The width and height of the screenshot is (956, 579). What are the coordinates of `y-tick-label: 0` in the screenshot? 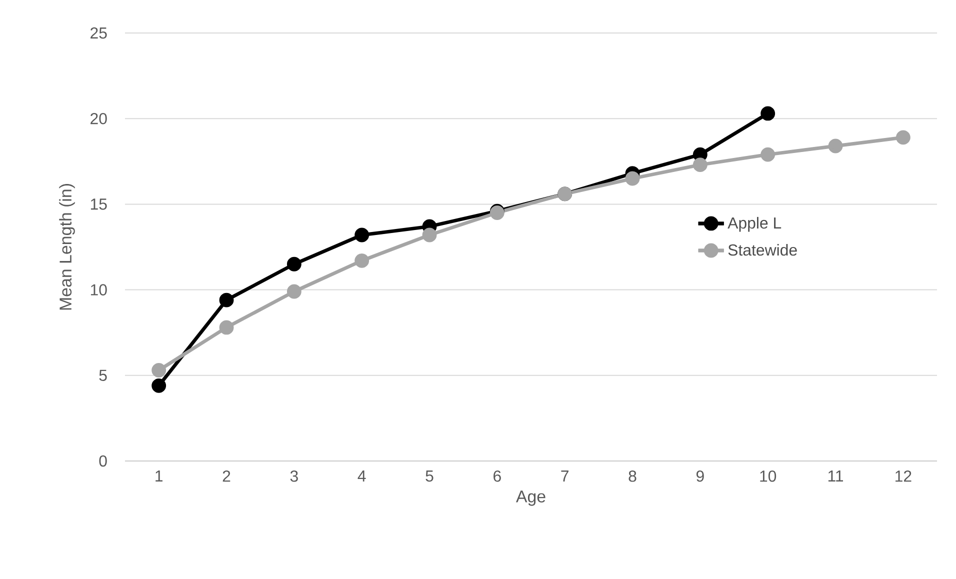 It's located at (103, 461).